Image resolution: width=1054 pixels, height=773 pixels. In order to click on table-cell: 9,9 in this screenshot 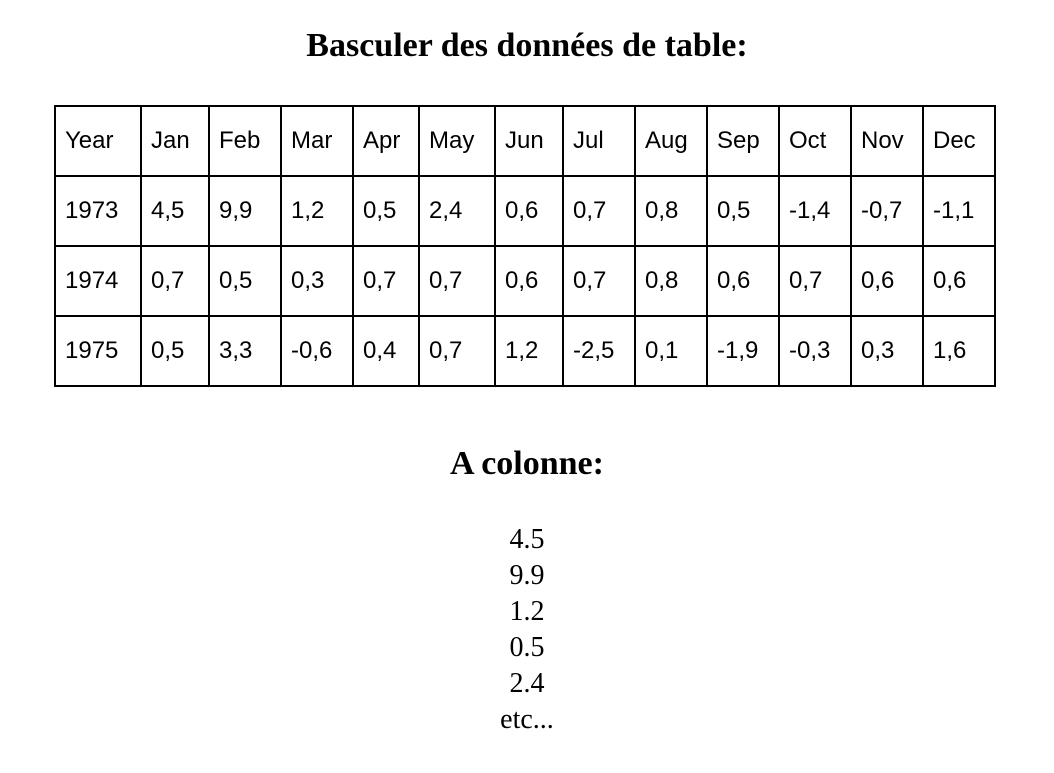, I will do `click(245, 211)`.